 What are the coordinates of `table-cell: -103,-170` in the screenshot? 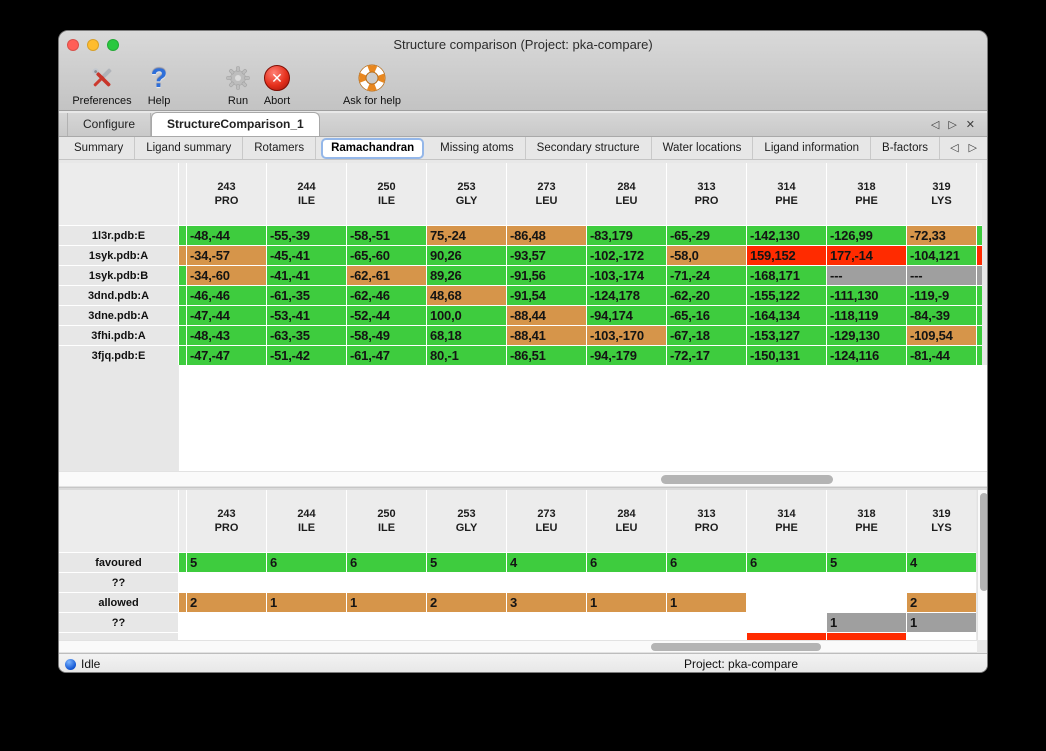 It's located at (626, 335).